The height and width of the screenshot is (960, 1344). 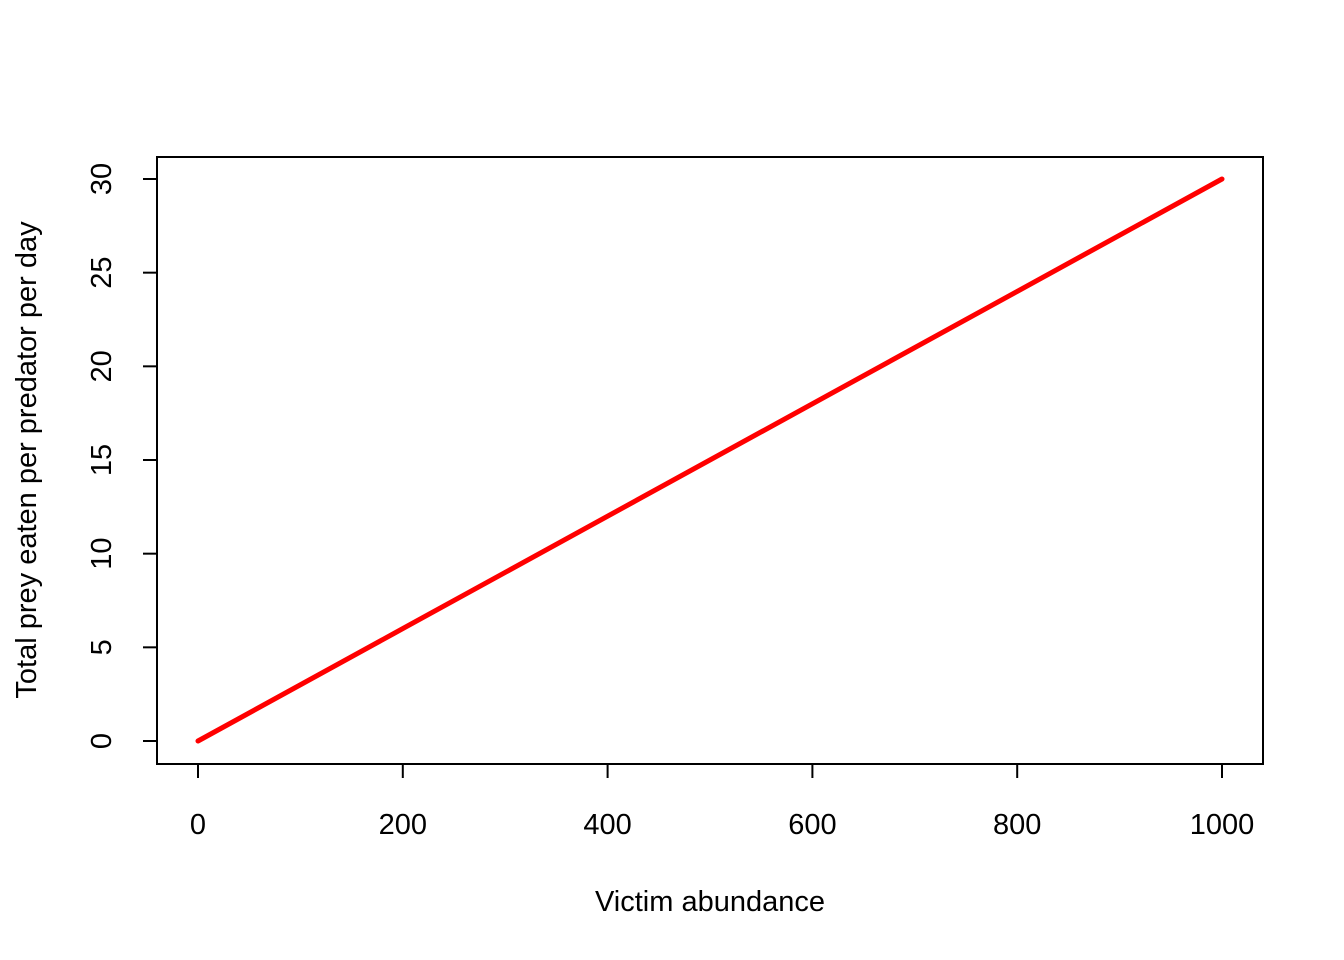 What do you see at coordinates (710, 902) in the screenshot?
I see `x-axis-title: Victim abundance` at bounding box center [710, 902].